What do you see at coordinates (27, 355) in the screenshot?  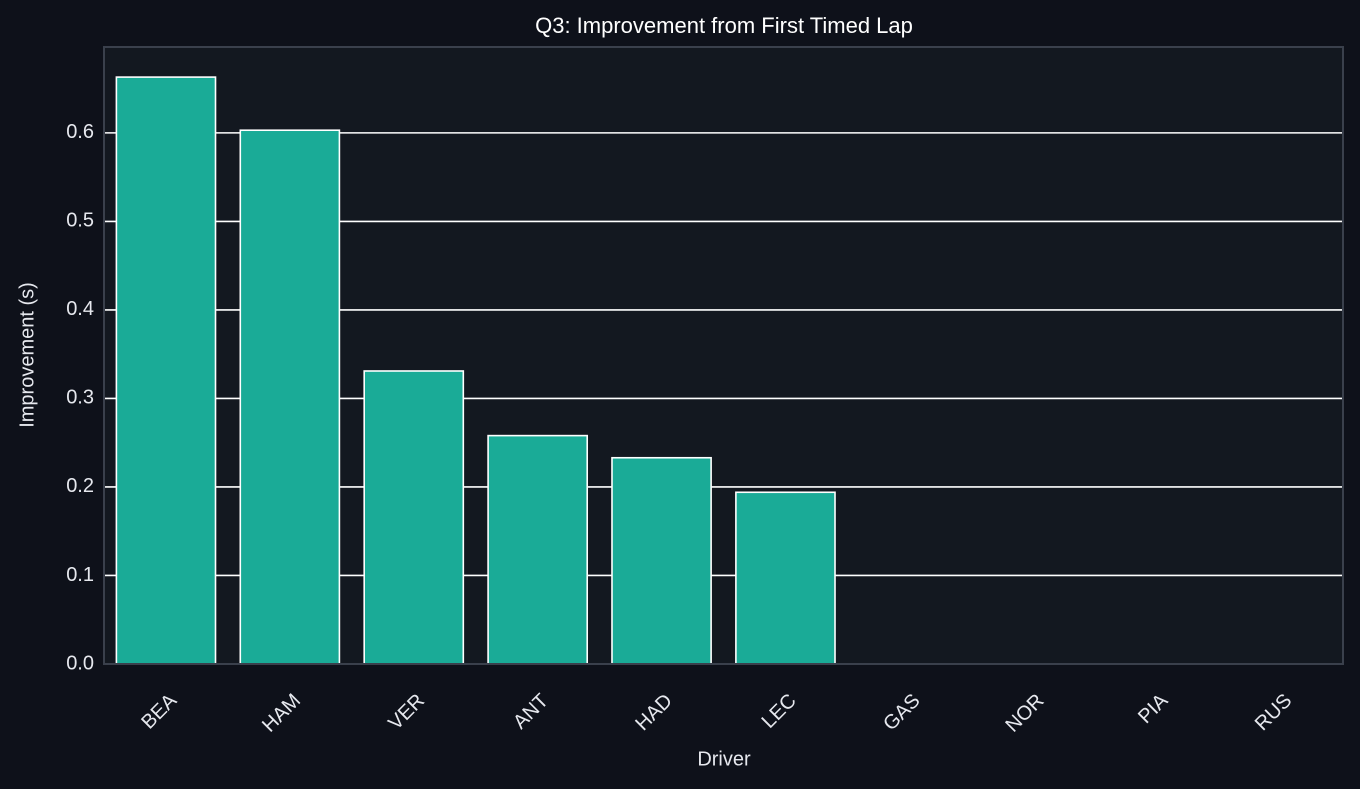 I see `y-axis-label: Improvement (s)` at bounding box center [27, 355].